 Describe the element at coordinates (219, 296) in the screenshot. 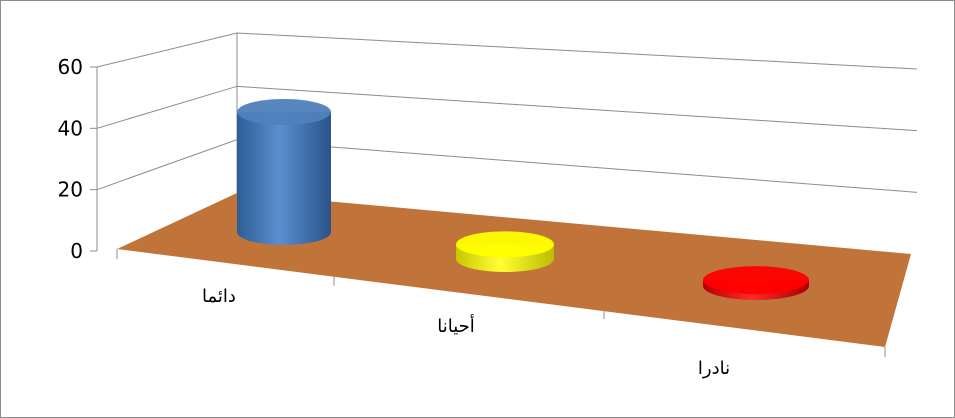

I see `x-tick-label-1: دائما` at that location.